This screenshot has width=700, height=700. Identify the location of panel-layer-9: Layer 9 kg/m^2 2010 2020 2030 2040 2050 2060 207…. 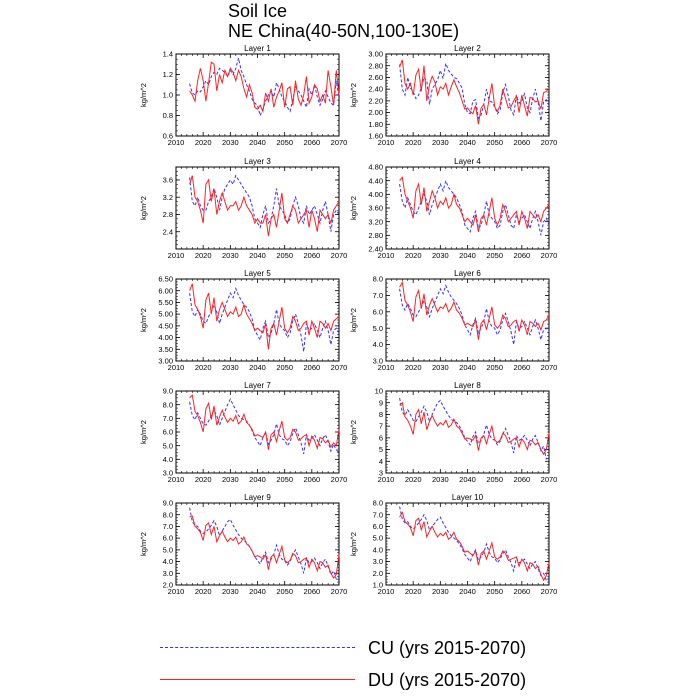
(243, 544).